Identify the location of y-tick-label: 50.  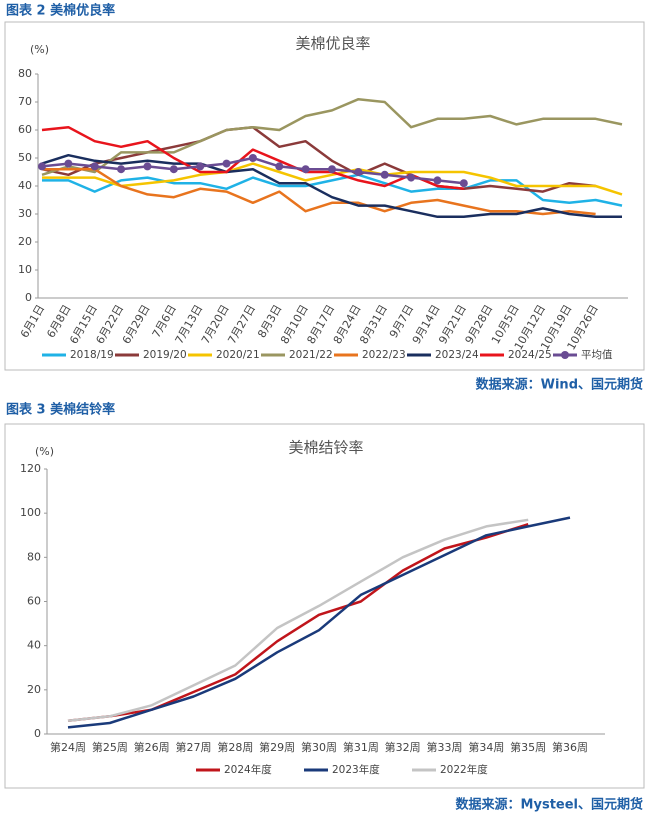
(25, 157).